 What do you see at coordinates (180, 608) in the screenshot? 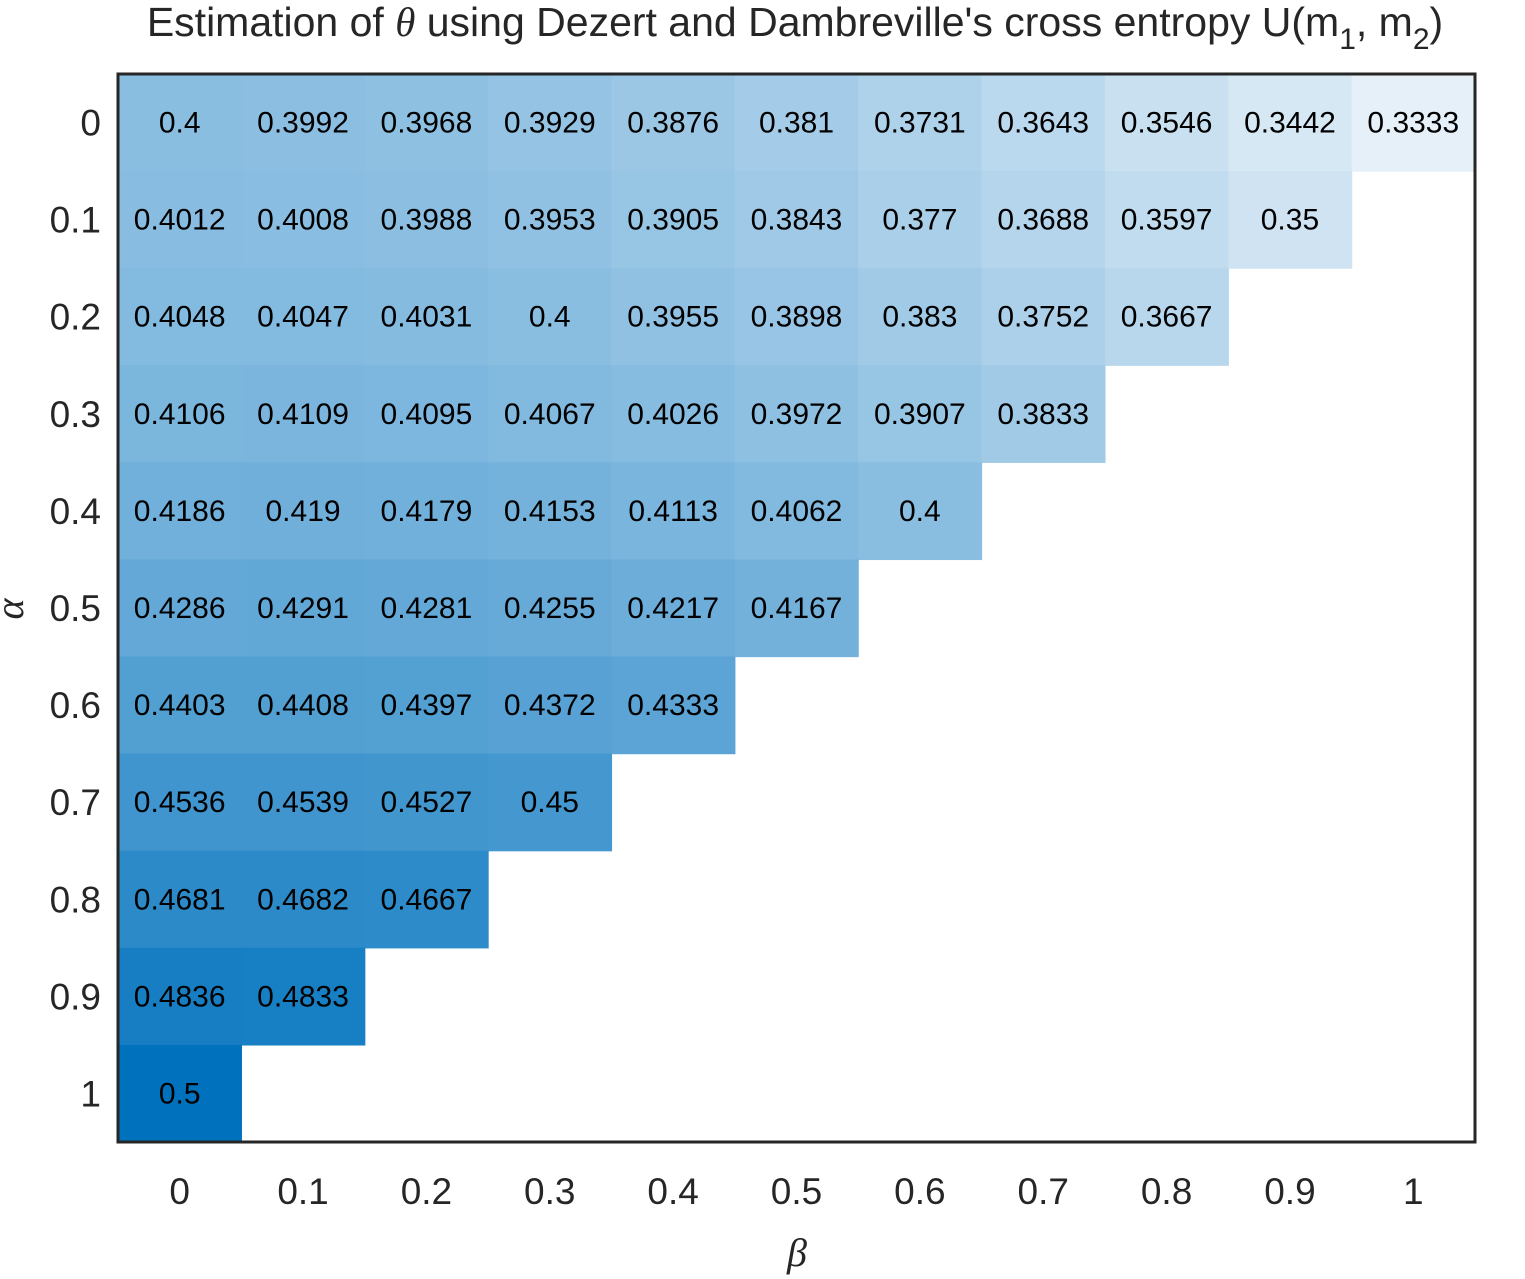
I see `cell-value-label: 0.4286` at bounding box center [180, 608].